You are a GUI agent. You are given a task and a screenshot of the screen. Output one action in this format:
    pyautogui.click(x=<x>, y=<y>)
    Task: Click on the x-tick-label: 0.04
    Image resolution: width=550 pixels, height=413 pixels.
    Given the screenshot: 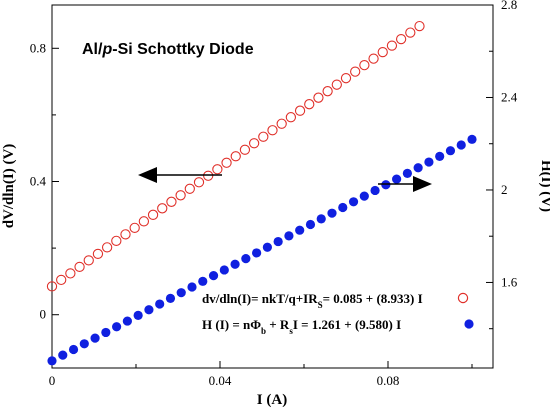 What is the action you would take?
    pyautogui.click(x=220, y=380)
    